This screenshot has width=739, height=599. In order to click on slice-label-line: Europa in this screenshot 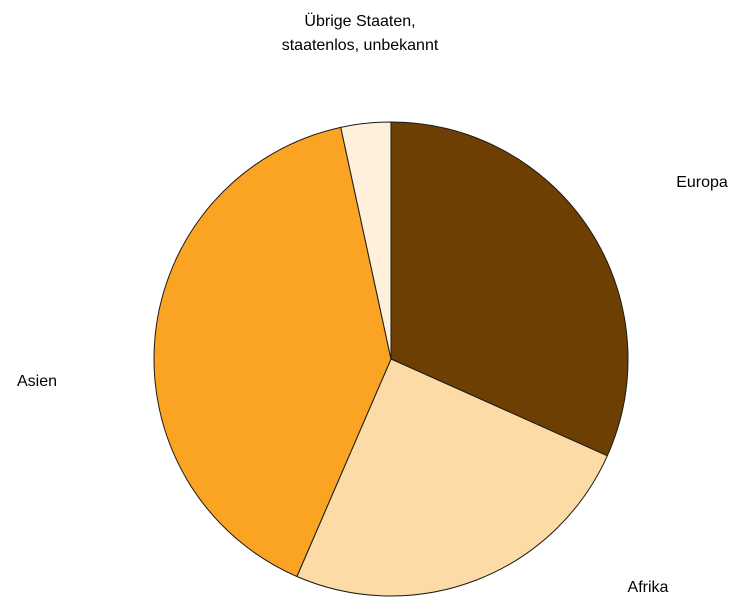, I will do `click(702, 182)`.